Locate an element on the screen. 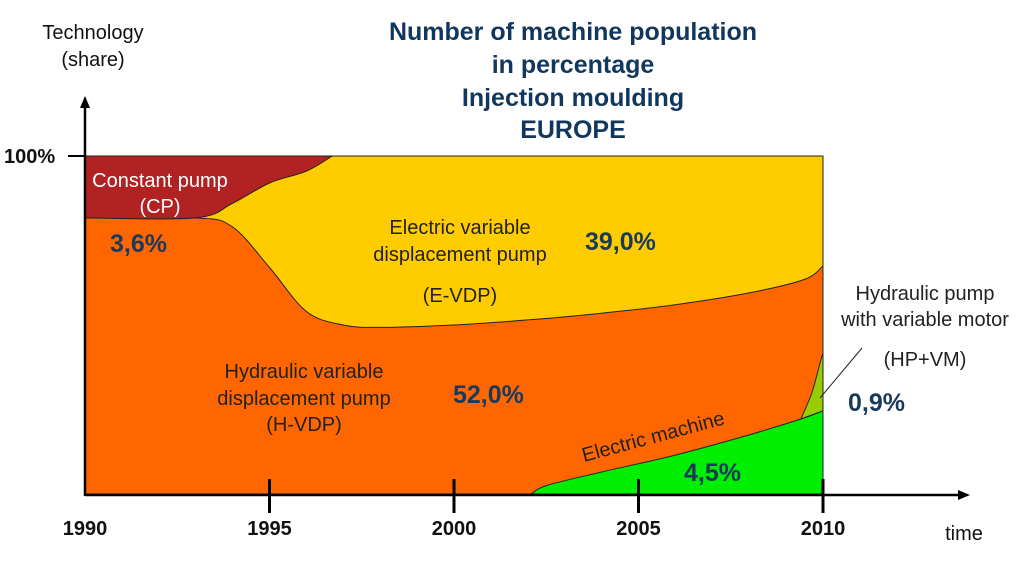  cp-area is located at coordinates (209, 187).